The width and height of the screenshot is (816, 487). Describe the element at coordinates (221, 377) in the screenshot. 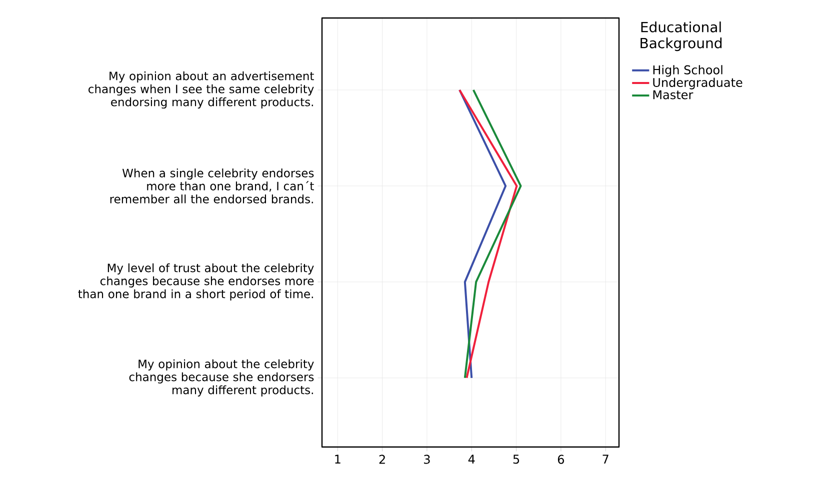

I see `y-tick-label: My opinion about the celebrity changes because she endorsers many different products.` at that location.